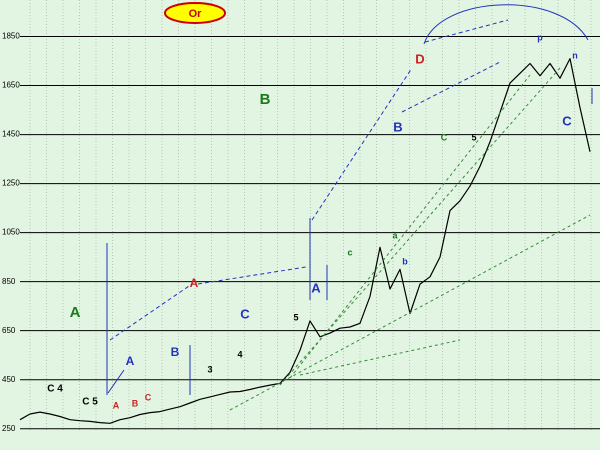 The width and height of the screenshot is (600, 450). I want to click on title-badge, so click(195, 13).